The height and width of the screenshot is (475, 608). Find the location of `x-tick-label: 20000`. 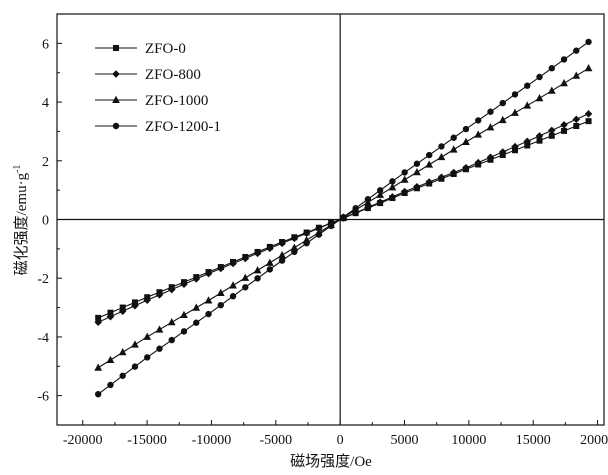

x-tick-label: 20000 is located at coordinates (594, 440).